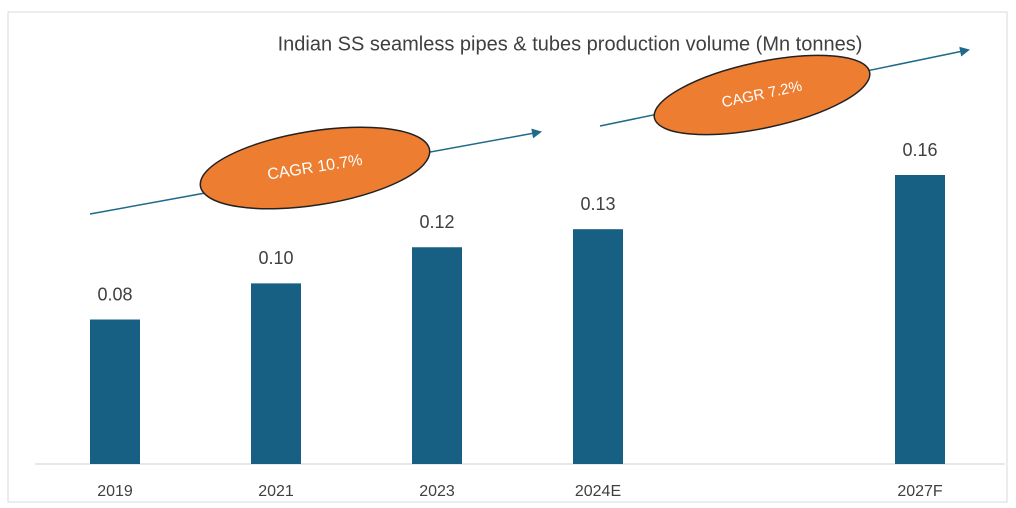  What do you see at coordinates (275, 258) in the screenshot?
I see `data-label: 0.10` at bounding box center [275, 258].